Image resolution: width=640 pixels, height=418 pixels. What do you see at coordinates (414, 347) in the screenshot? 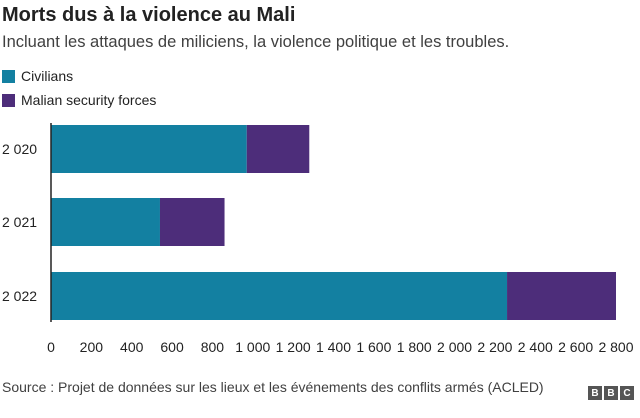
I see `x-tick-label: 1 800` at bounding box center [414, 347].